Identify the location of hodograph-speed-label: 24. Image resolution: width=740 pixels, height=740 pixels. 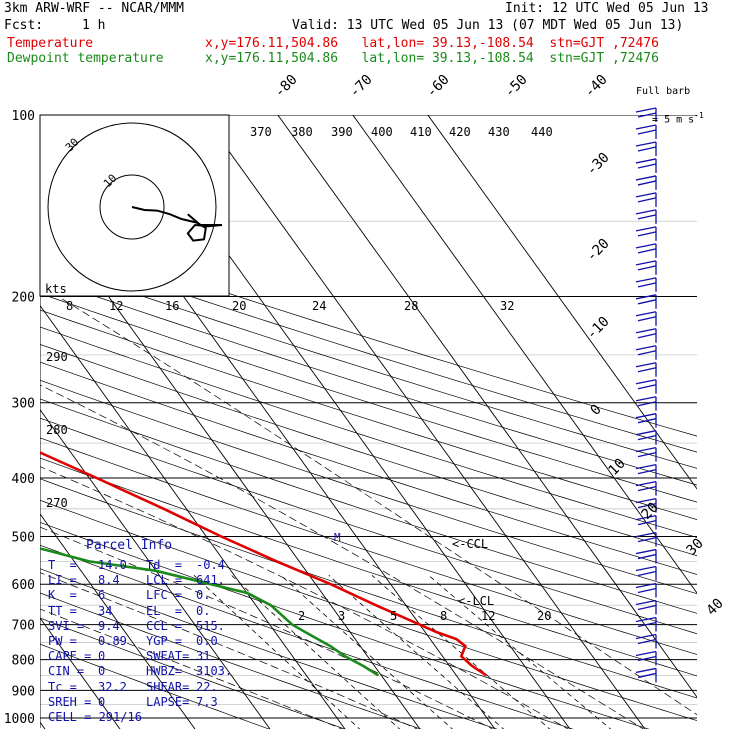
(319, 306).